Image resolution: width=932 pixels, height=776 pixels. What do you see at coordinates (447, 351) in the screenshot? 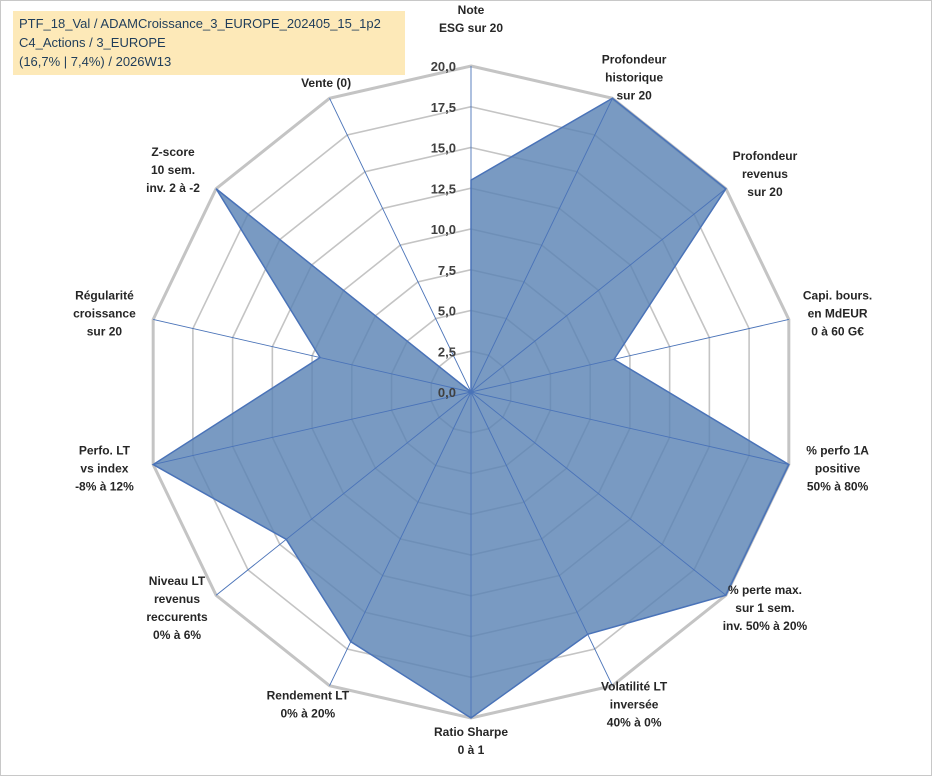
I see `tick-label-1: 2,5` at bounding box center [447, 351].